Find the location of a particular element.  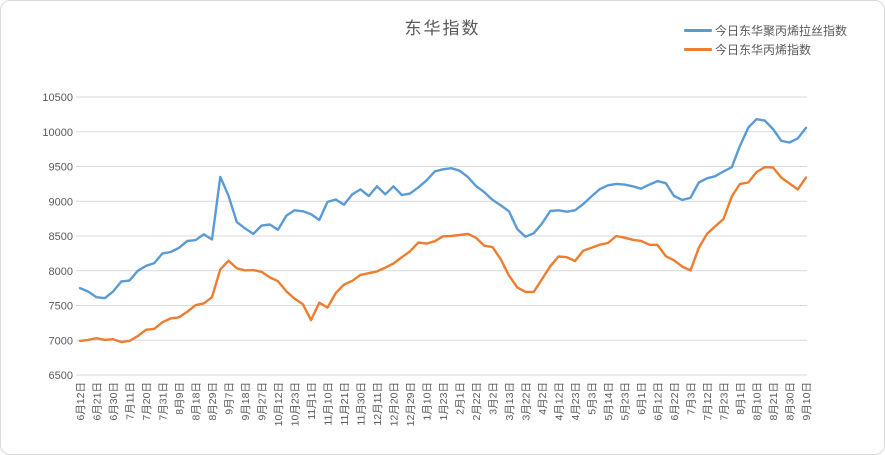

x-tick-label: 7月12日 is located at coordinates (708, 401).